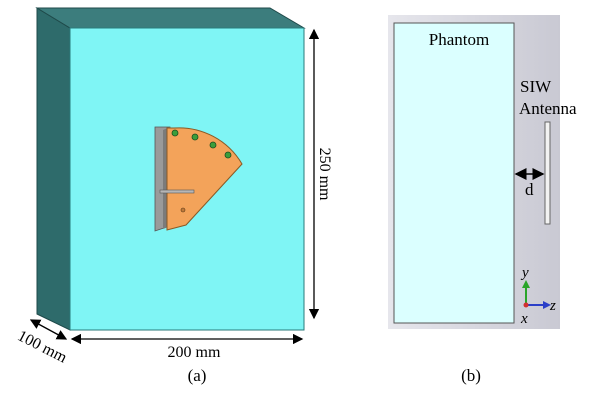 The image size is (606, 394). What do you see at coordinates (197, 375) in the screenshot?
I see `caption-a: (a)` at bounding box center [197, 375].